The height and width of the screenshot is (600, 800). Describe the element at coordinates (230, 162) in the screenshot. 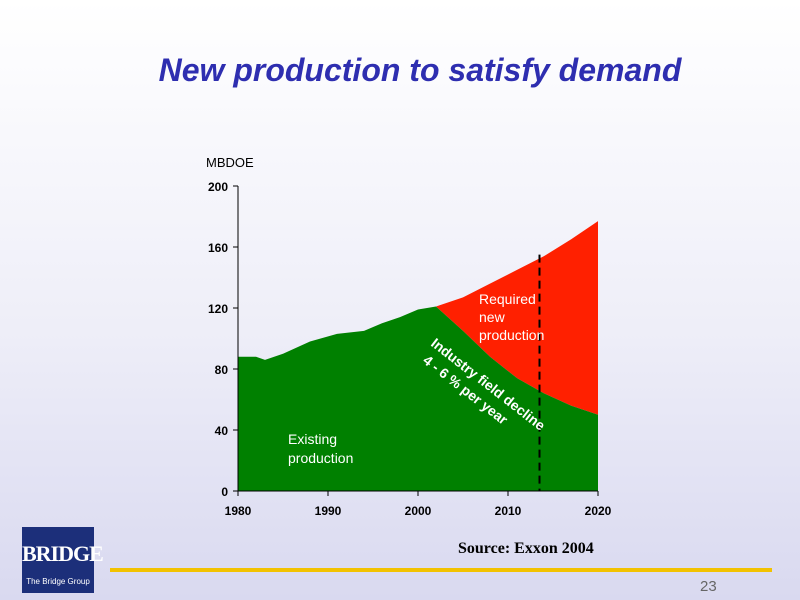

I see `y-axis-label: MBDOE` at that location.